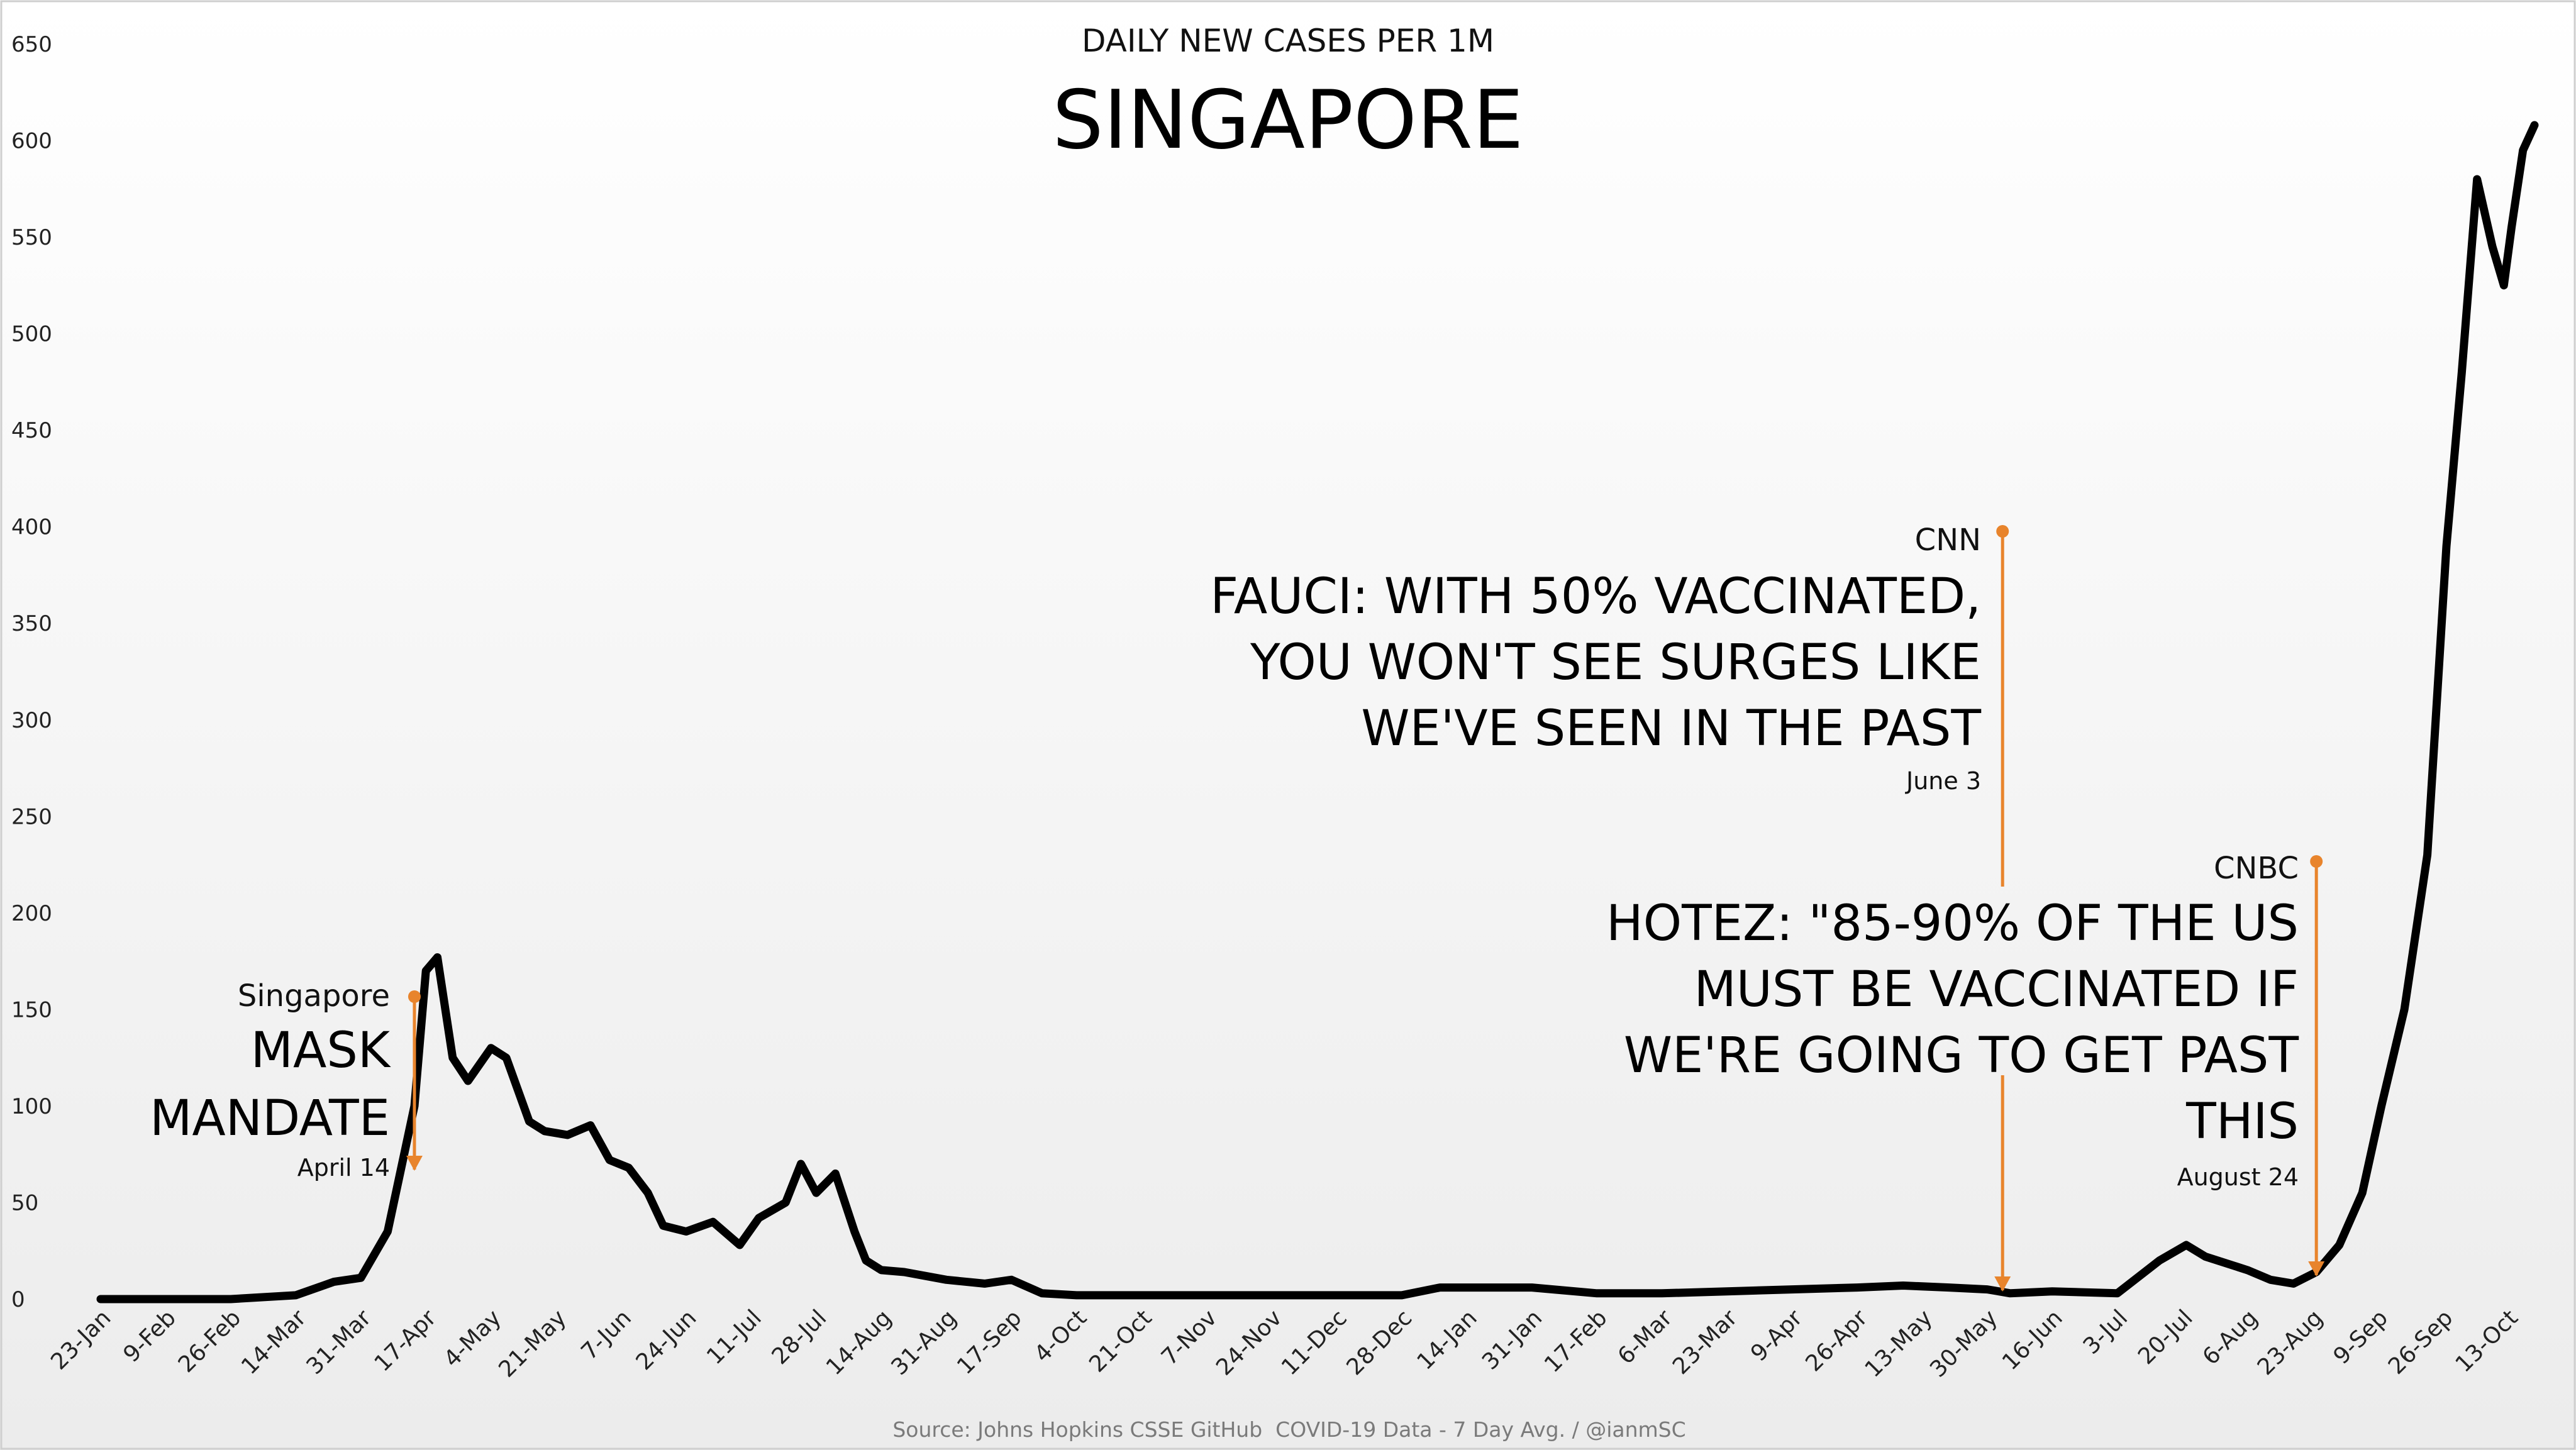 The height and width of the screenshot is (1450, 2576). What do you see at coordinates (1288, 41) in the screenshot?
I see `chart-subtitle: DAILY NEW CASES PER 1M` at bounding box center [1288, 41].